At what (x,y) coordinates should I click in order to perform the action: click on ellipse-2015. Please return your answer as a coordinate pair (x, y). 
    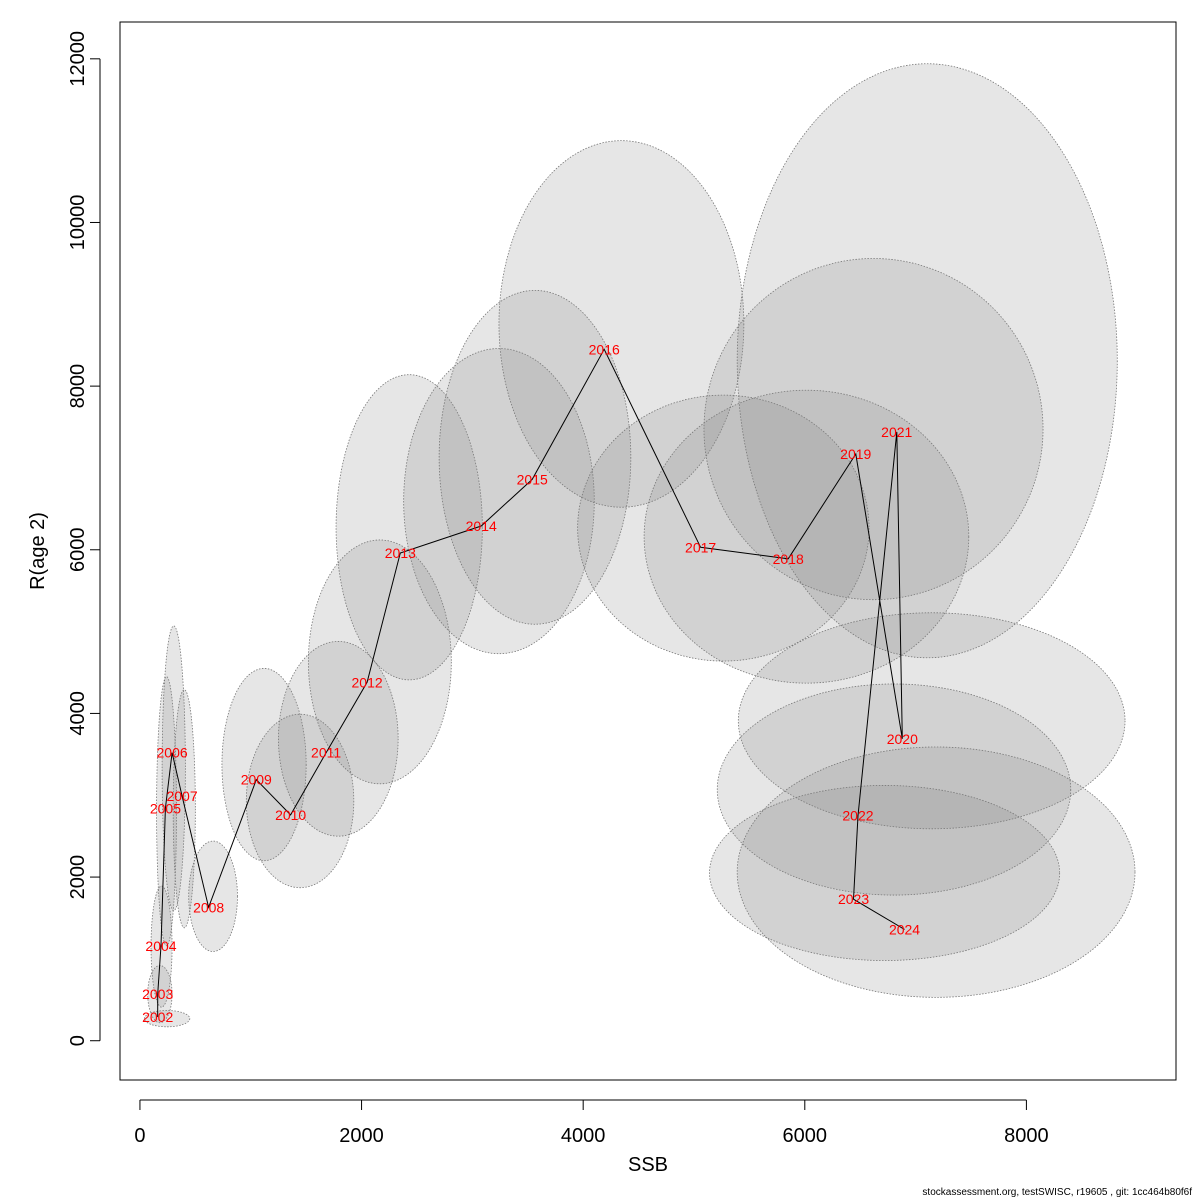
    Looking at the image, I should click on (535, 457).